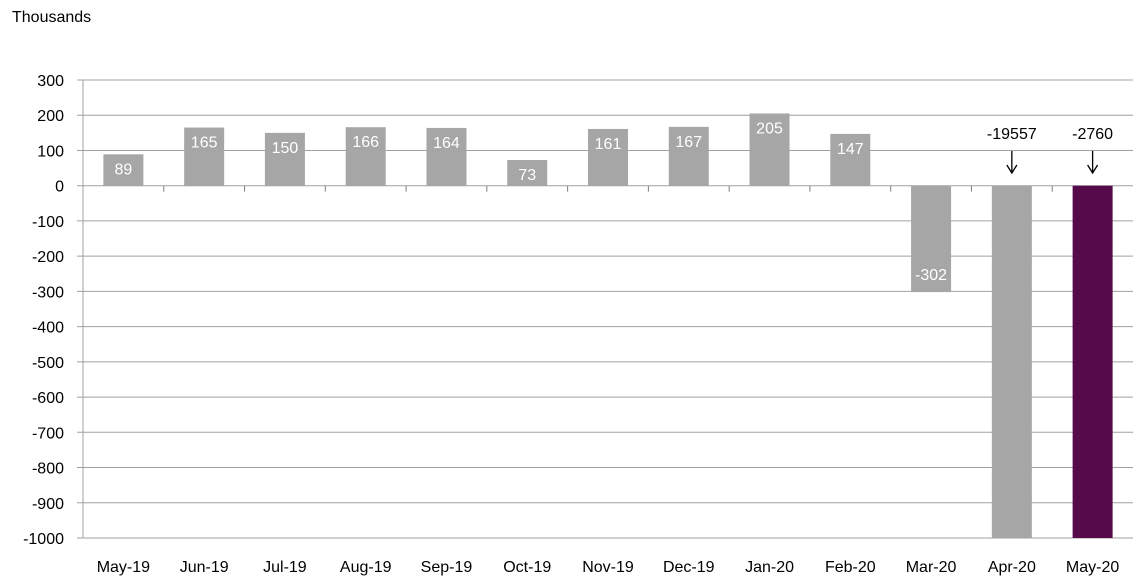 This screenshot has height=580, width=1133. Describe the element at coordinates (365, 142) in the screenshot. I see `data-label: 166` at that location.